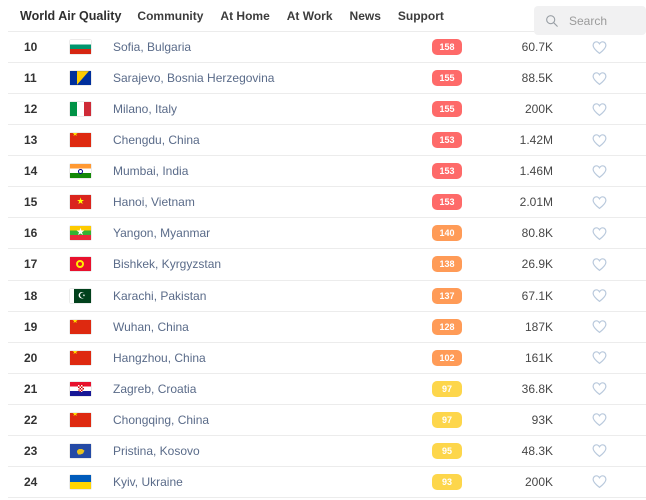 This screenshot has width=646, height=500. What do you see at coordinates (327, 295) in the screenshot?
I see `table-row: 18 Karachi, Pakistan 137 67.1K` at bounding box center [327, 295].